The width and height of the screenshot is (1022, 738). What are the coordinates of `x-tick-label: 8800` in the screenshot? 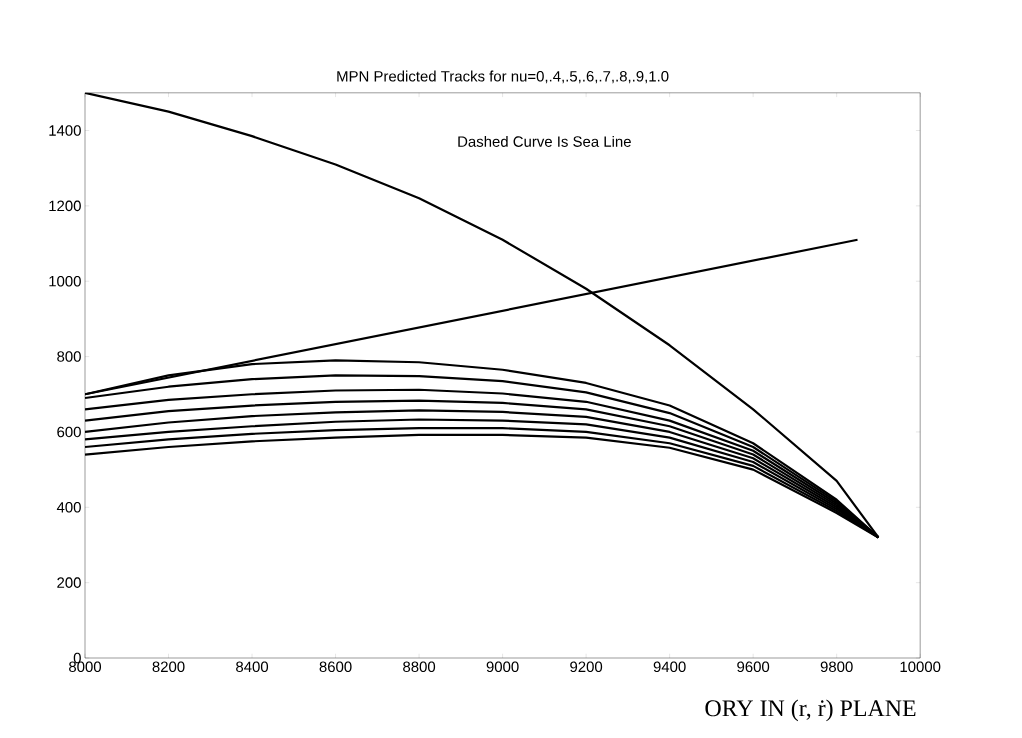 It's located at (419, 667).